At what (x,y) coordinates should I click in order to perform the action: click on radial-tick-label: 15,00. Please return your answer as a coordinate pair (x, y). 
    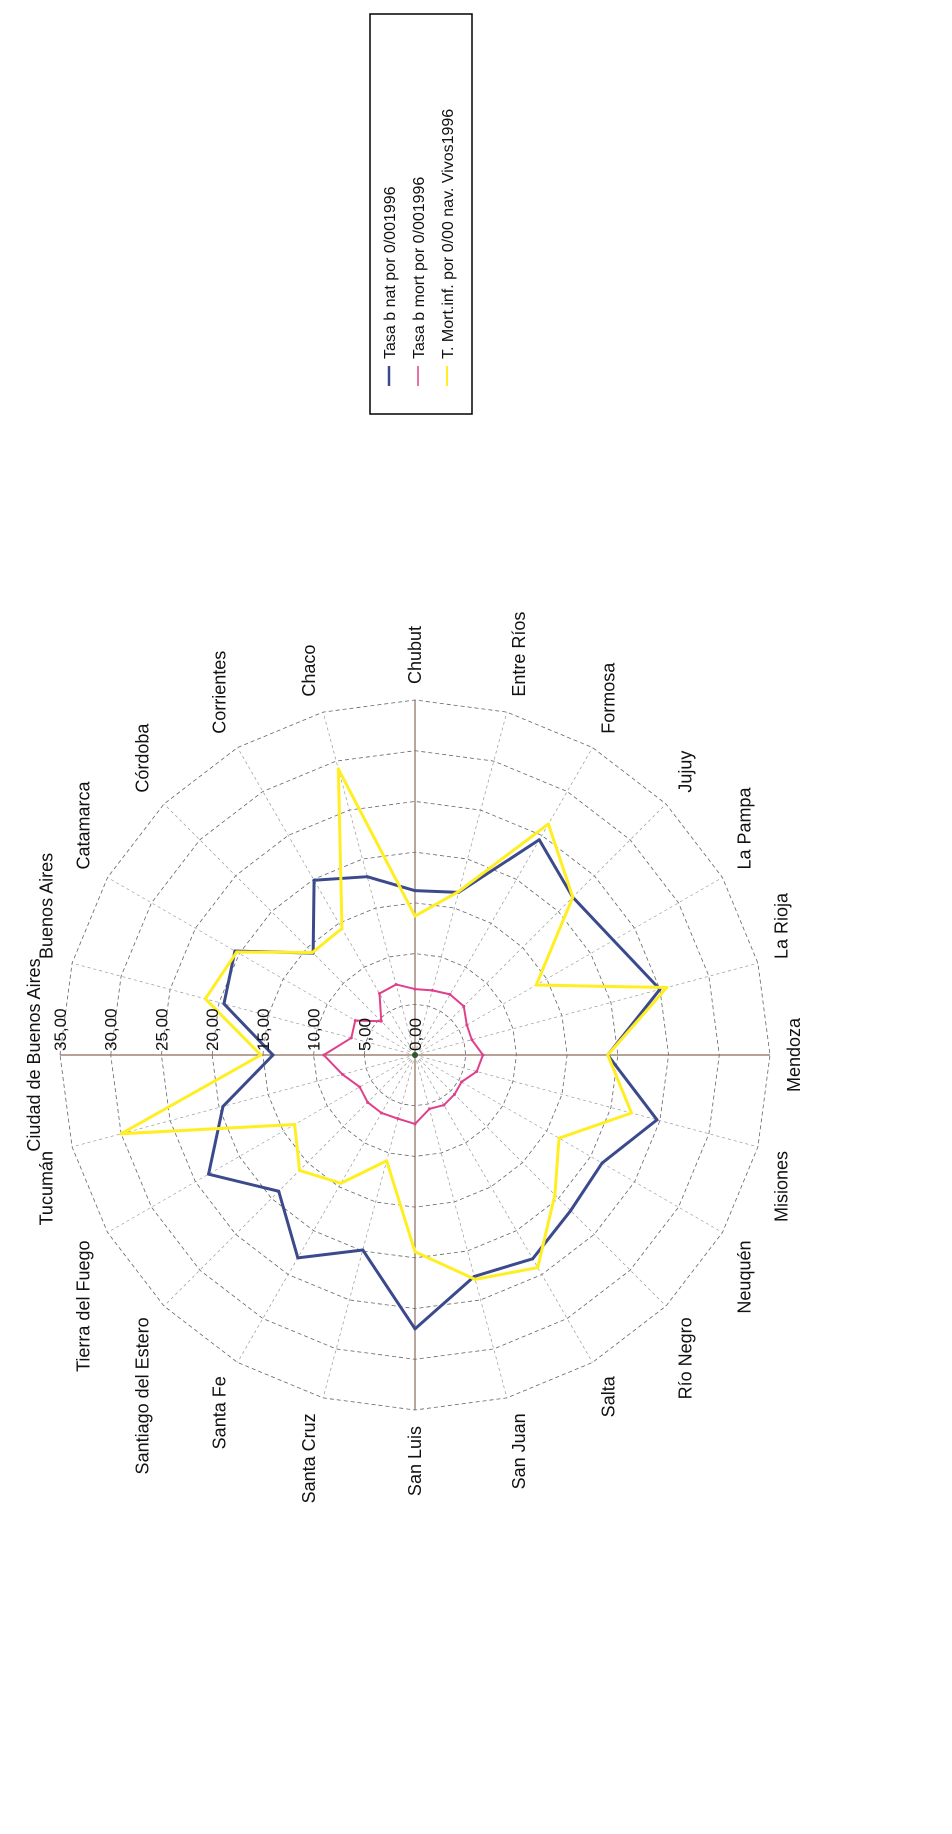
    Looking at the image, I should click on (263, 1029).